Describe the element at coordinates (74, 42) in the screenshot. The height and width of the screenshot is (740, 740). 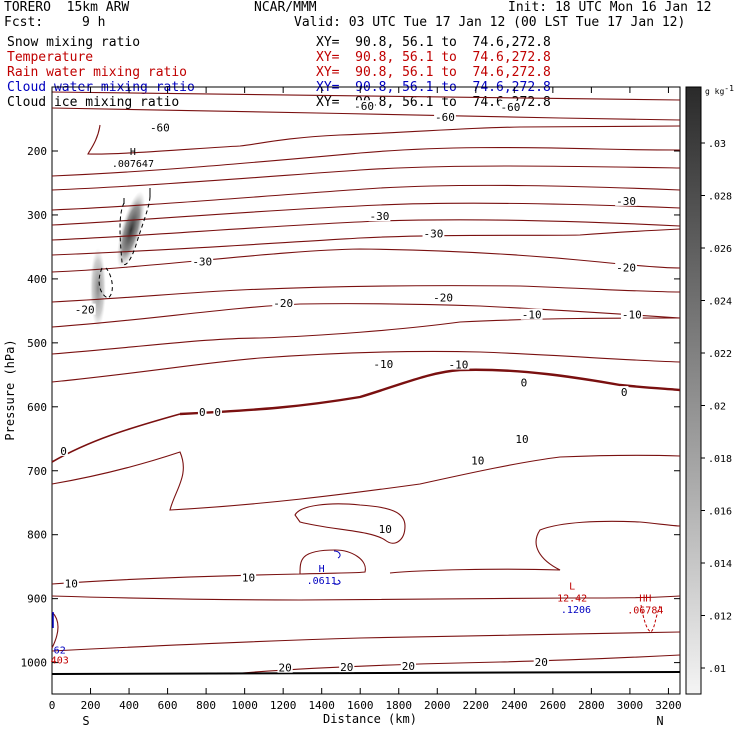
I see `field-name-snow: Snow mixing ratio` at that location.